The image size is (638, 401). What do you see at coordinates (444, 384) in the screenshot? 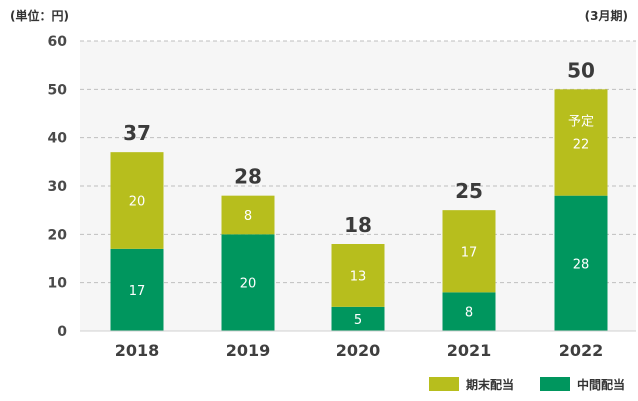
I see `legend-swatch-final` at bounding box center [444, 384].